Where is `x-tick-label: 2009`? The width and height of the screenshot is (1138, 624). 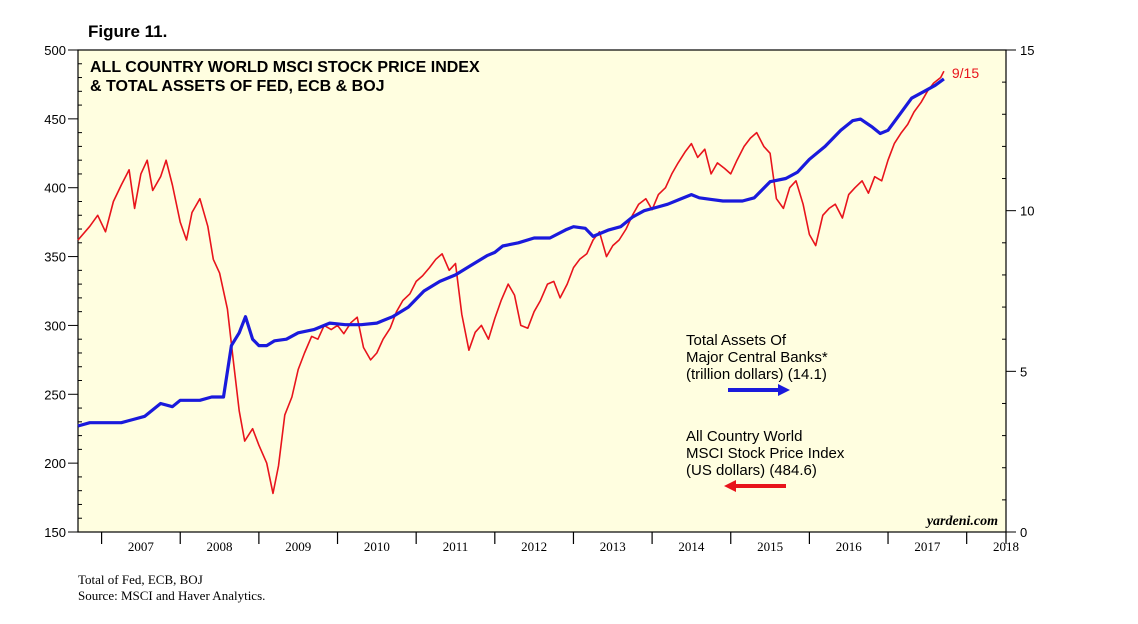
x-tick-label: 2009 is located at coordinates (298, 546).